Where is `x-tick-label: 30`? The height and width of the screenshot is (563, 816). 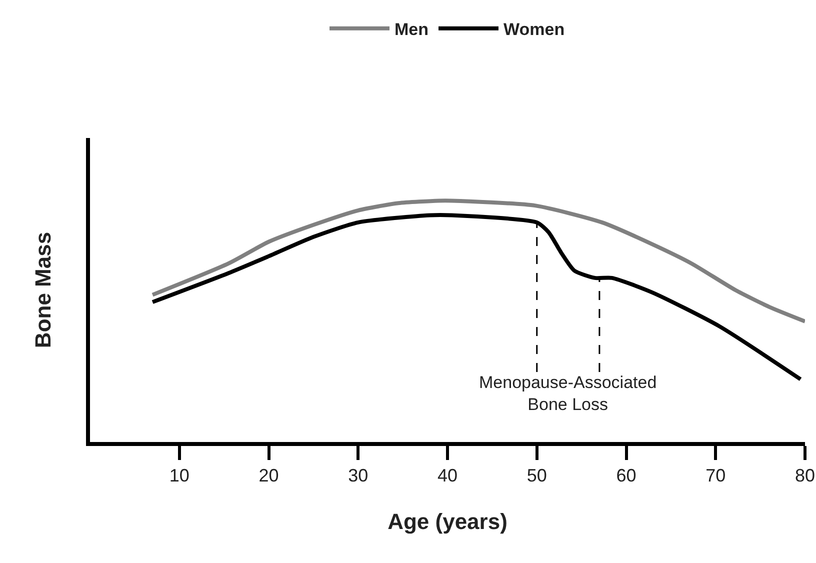 x-tick-label: 30 is located at coordinates (358, 476).